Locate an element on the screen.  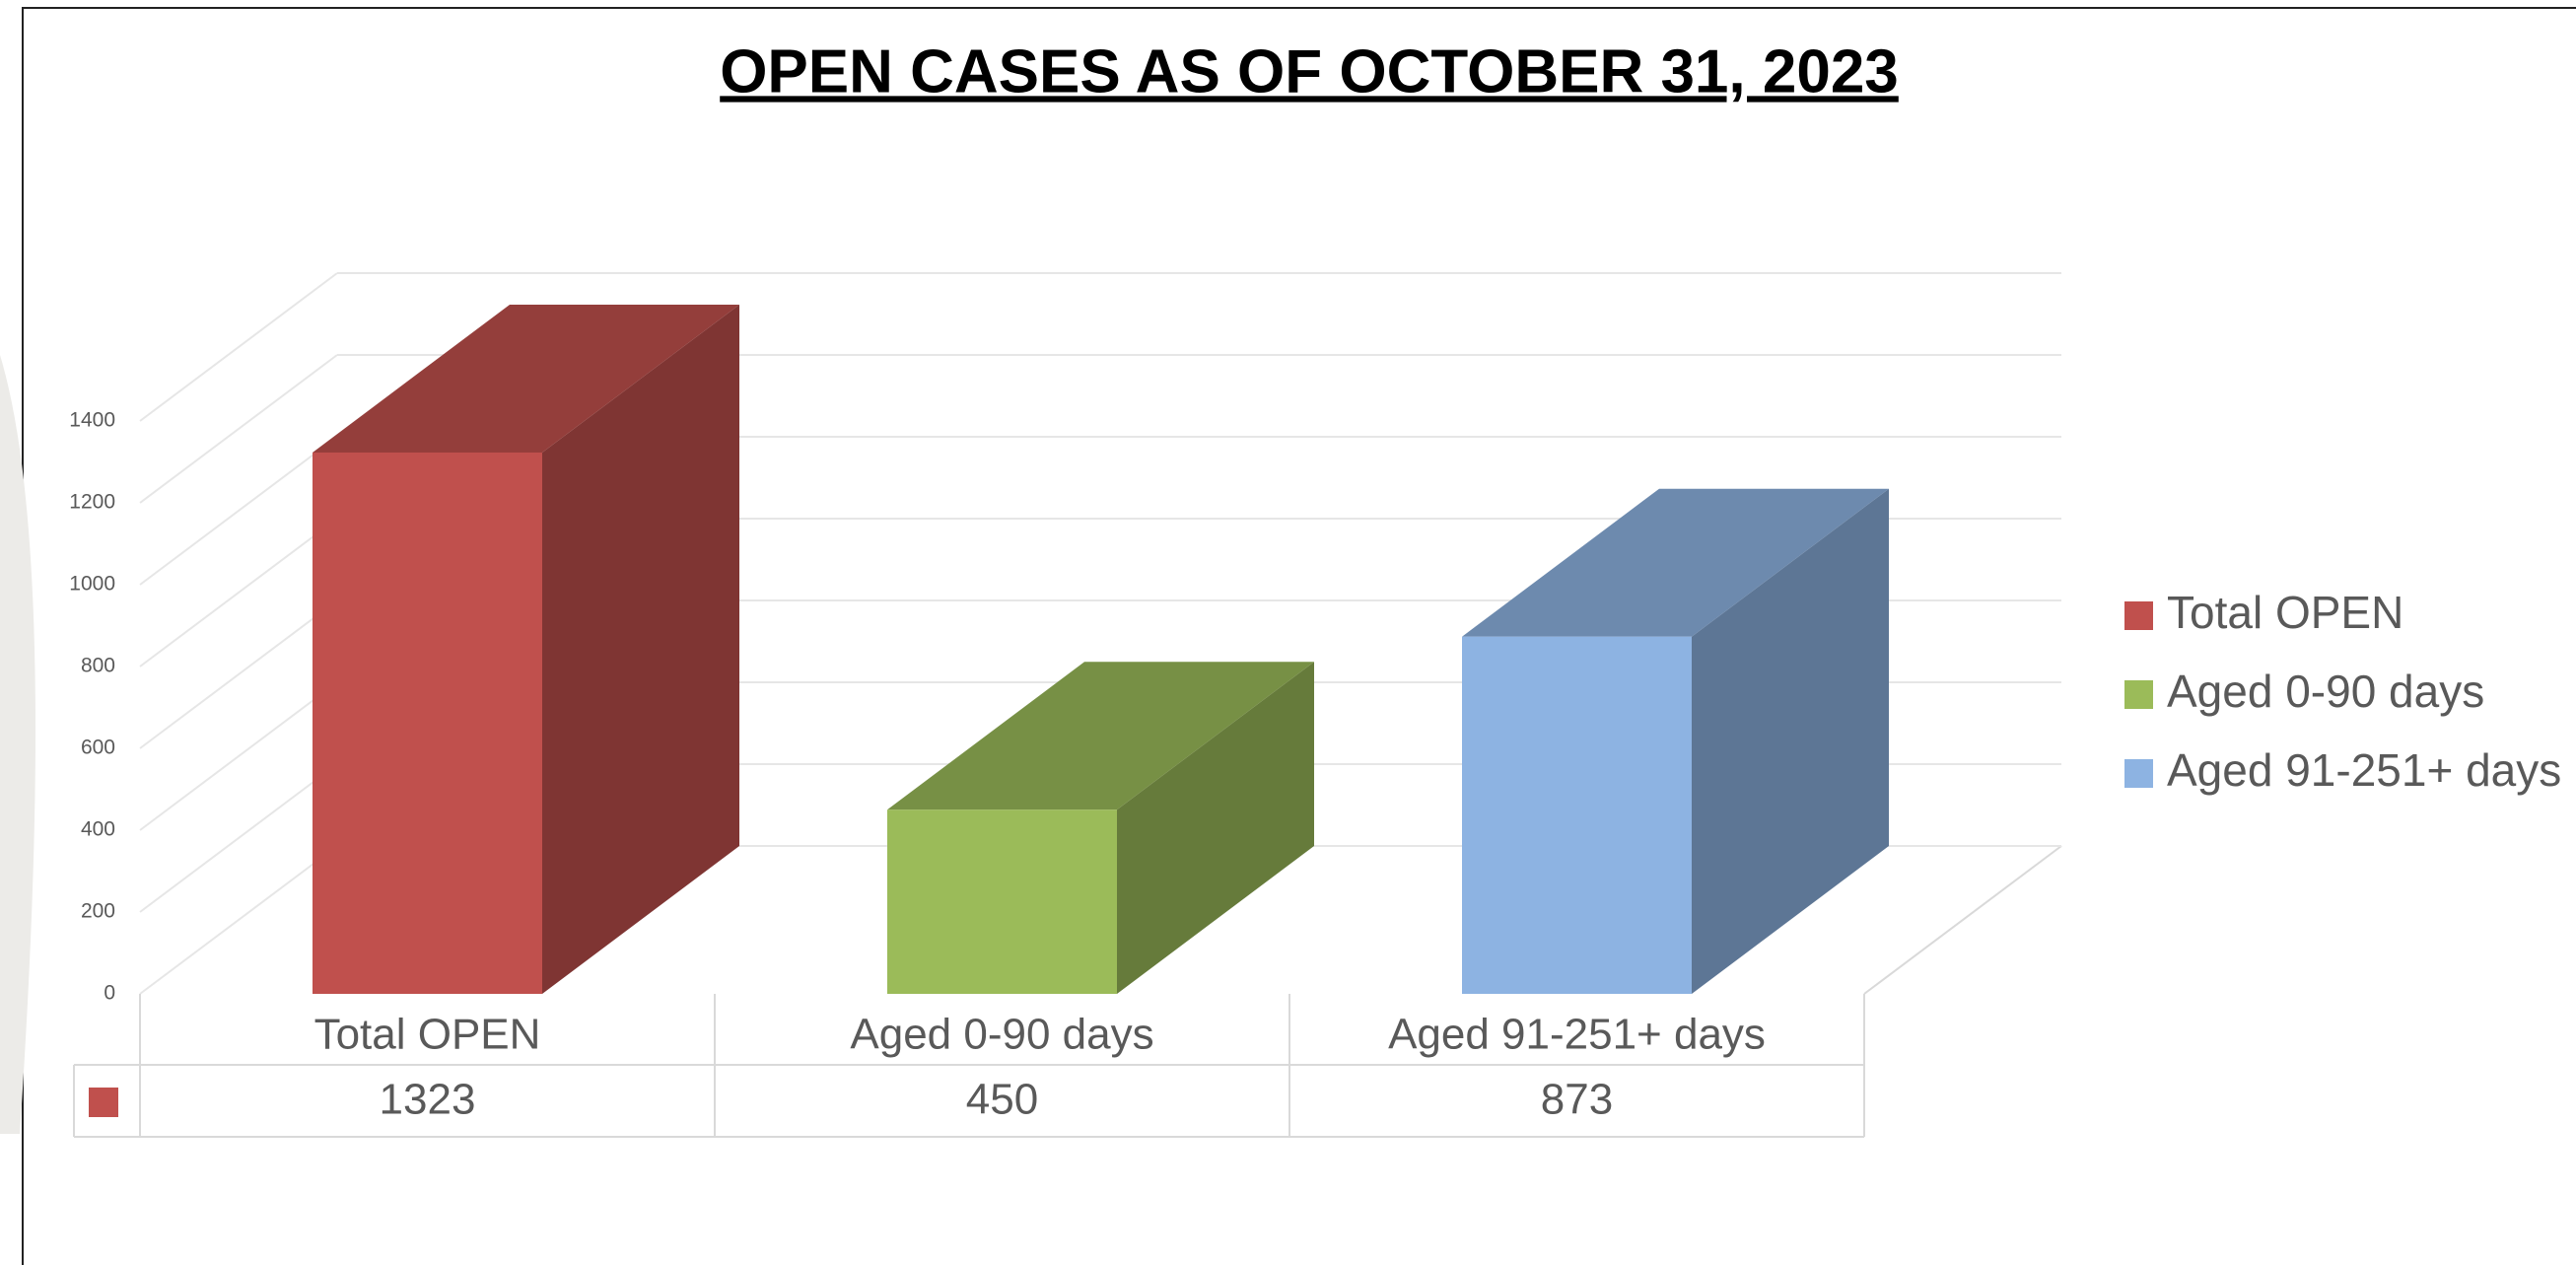
y-tick-label: 0 is located at coordinates (110, 993).